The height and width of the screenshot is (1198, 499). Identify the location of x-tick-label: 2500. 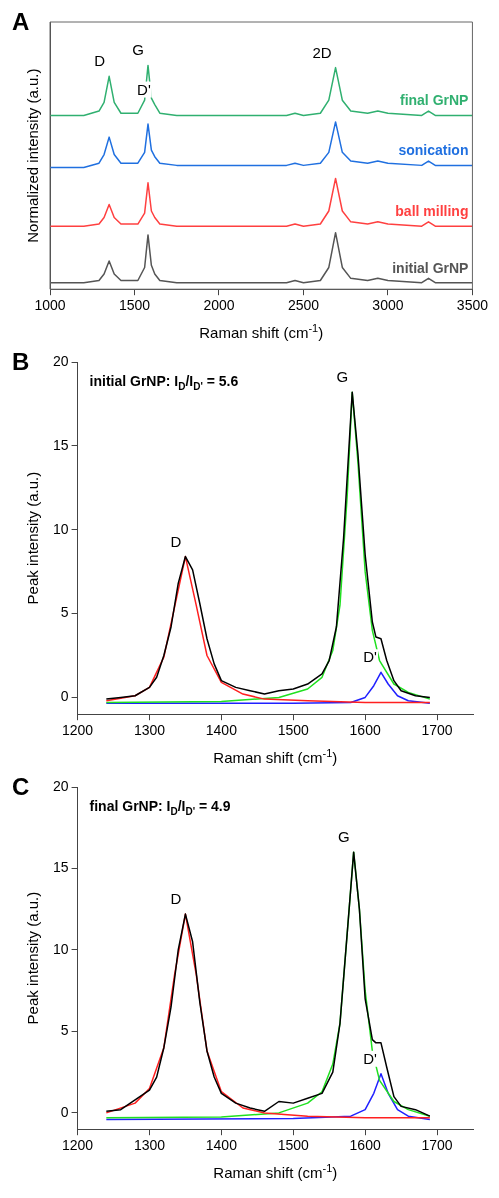
(303, 305).